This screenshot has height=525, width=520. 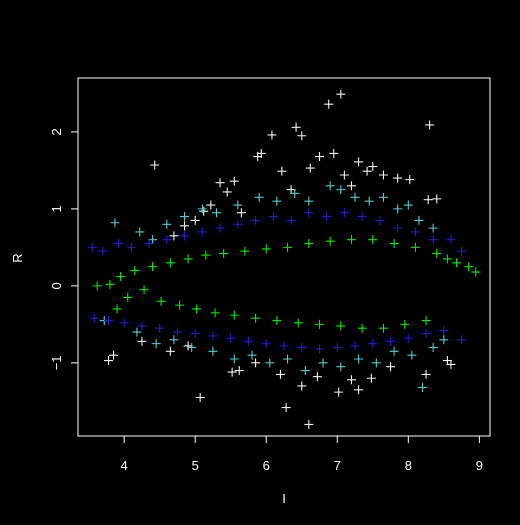 What do you see at coordinates (124, 465) in the screenshot?
I see `x-tick-label: 4` at bounding box center [124, 465].